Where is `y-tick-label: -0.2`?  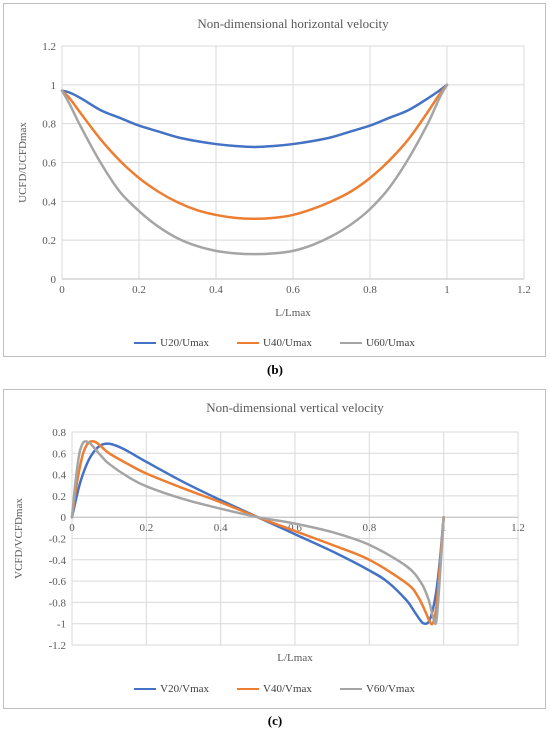
y-tick-label: -0.2 is located at coordinates (57, 540).